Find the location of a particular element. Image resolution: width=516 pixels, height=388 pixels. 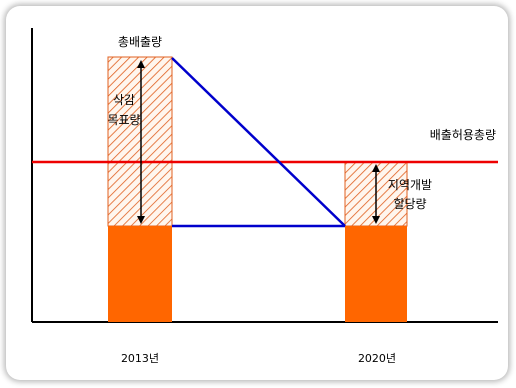

allowed-total-label: 배출허용총량 is located at coordinates (463, 135).